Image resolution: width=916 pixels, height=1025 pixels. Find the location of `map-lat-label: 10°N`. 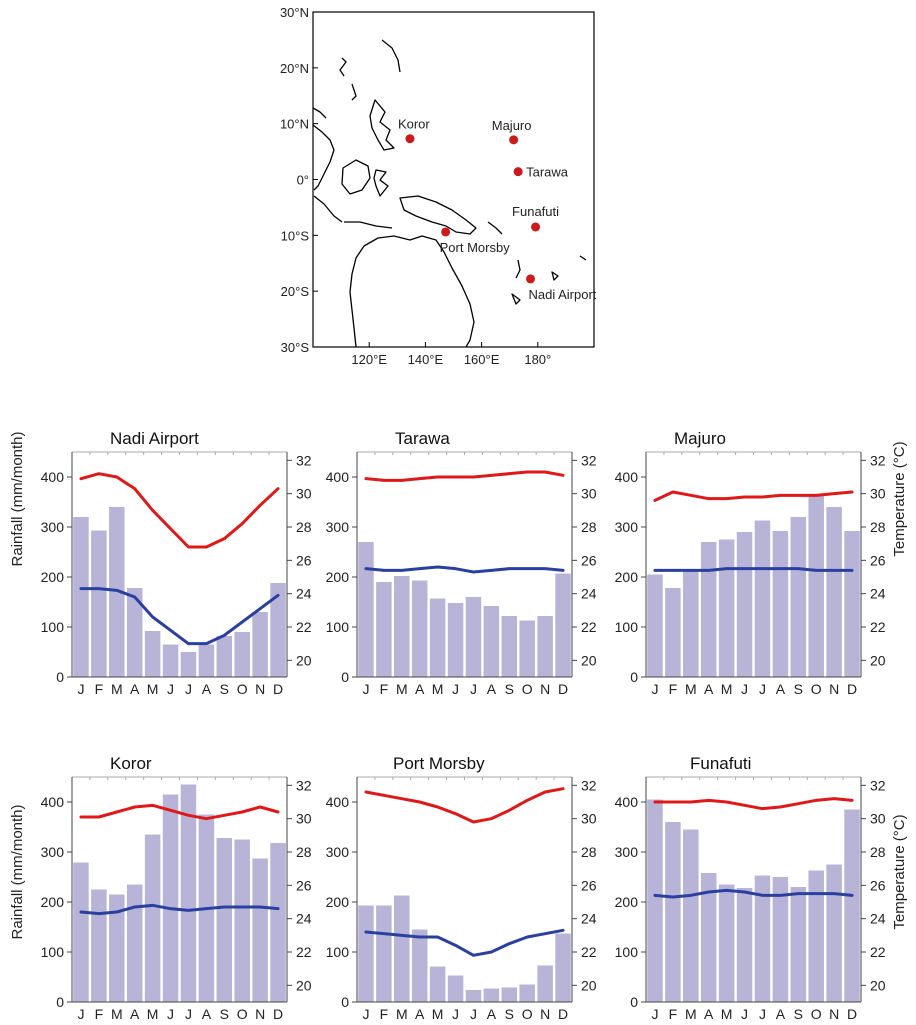

map-lat-label: 10°N is located at coordinates (294, 124).